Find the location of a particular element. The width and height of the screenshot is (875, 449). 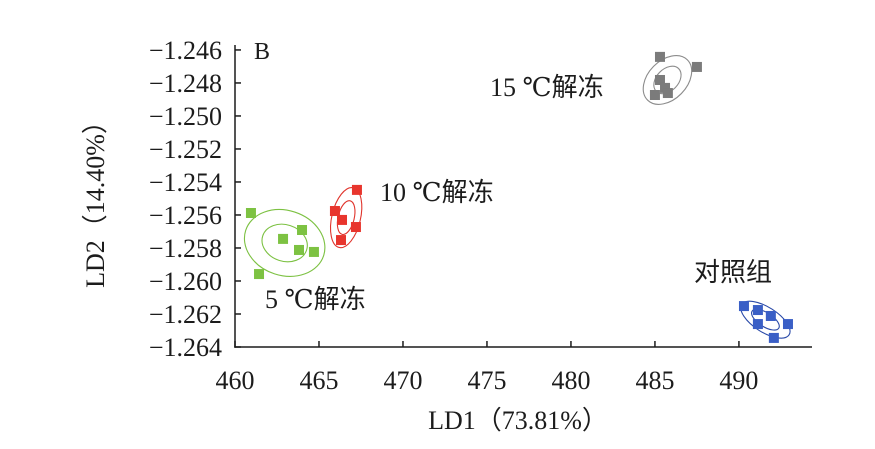

x-axis-ticks: 460 465 470 475 480 485 490 is located at coordinates (487, 368).